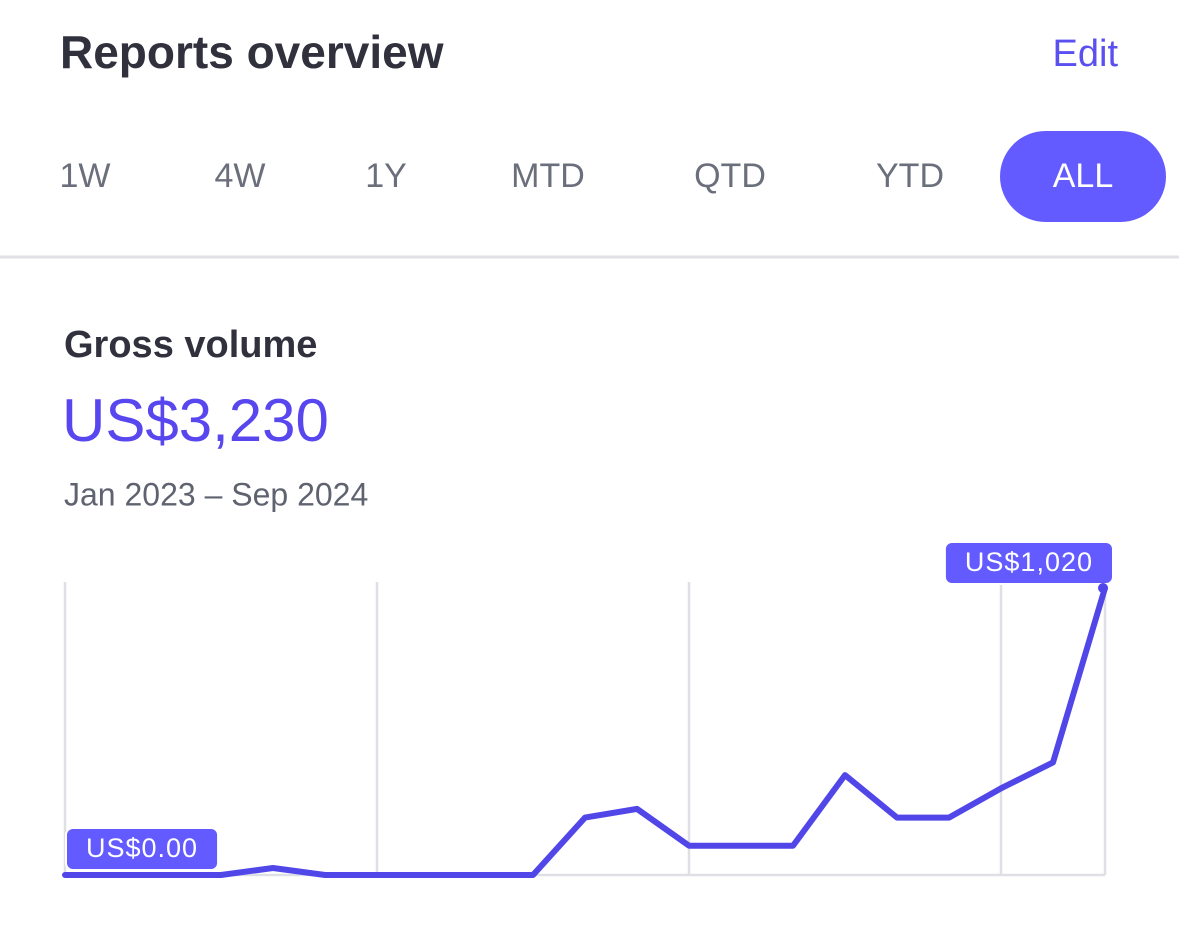 The width and height of the screenshot is (1179, 925). Describe the element at coordinates (195, 420) in the screenshot. I see `card-total: US$3,230` at that location.